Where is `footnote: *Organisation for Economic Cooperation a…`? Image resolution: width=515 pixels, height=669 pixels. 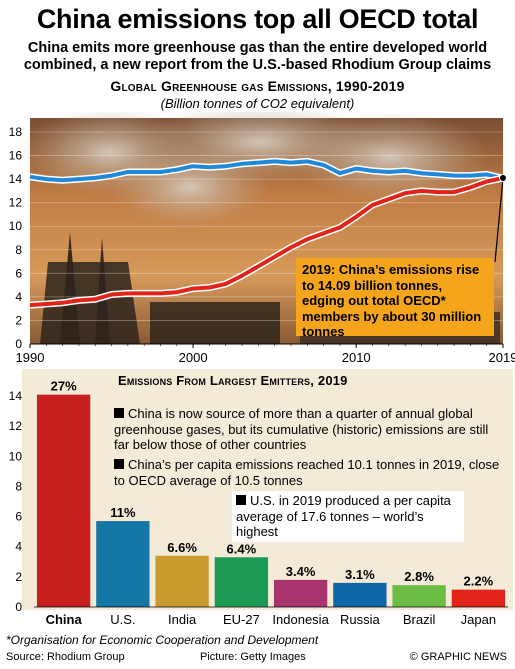 footnote: *Organisation for Economic Cooperation a… is located at coordinates (162, 640).